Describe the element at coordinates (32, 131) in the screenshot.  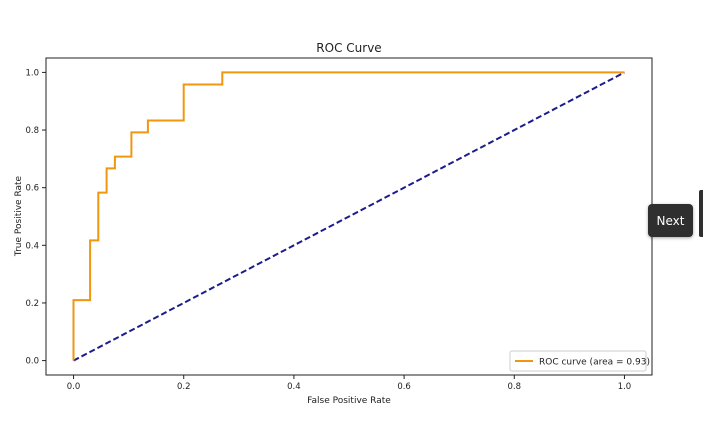
I see `y-tick-label: 0.8` at that location.